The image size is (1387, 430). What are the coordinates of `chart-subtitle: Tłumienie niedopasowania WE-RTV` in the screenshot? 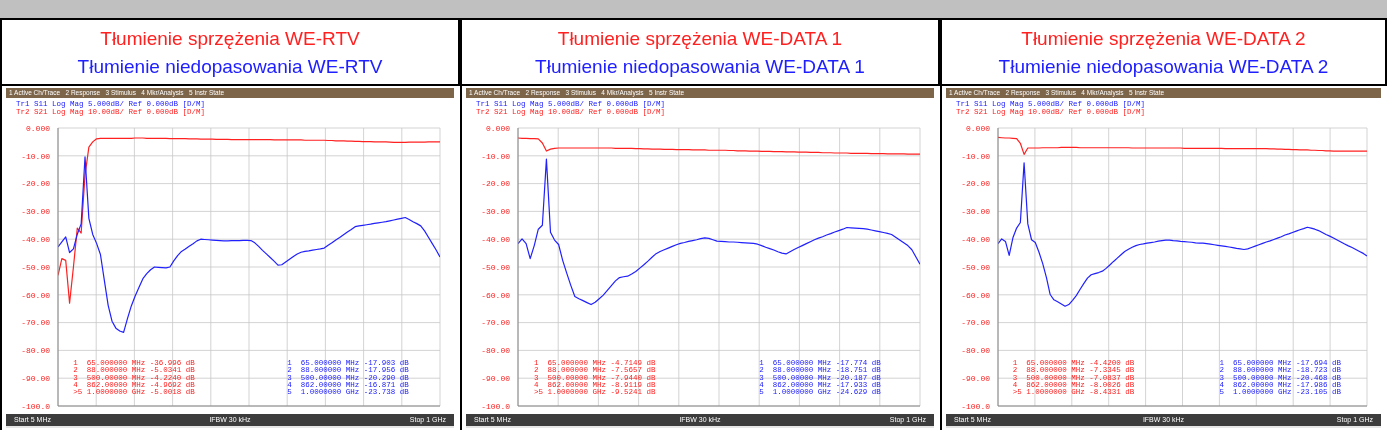 It's located at (230, 67).